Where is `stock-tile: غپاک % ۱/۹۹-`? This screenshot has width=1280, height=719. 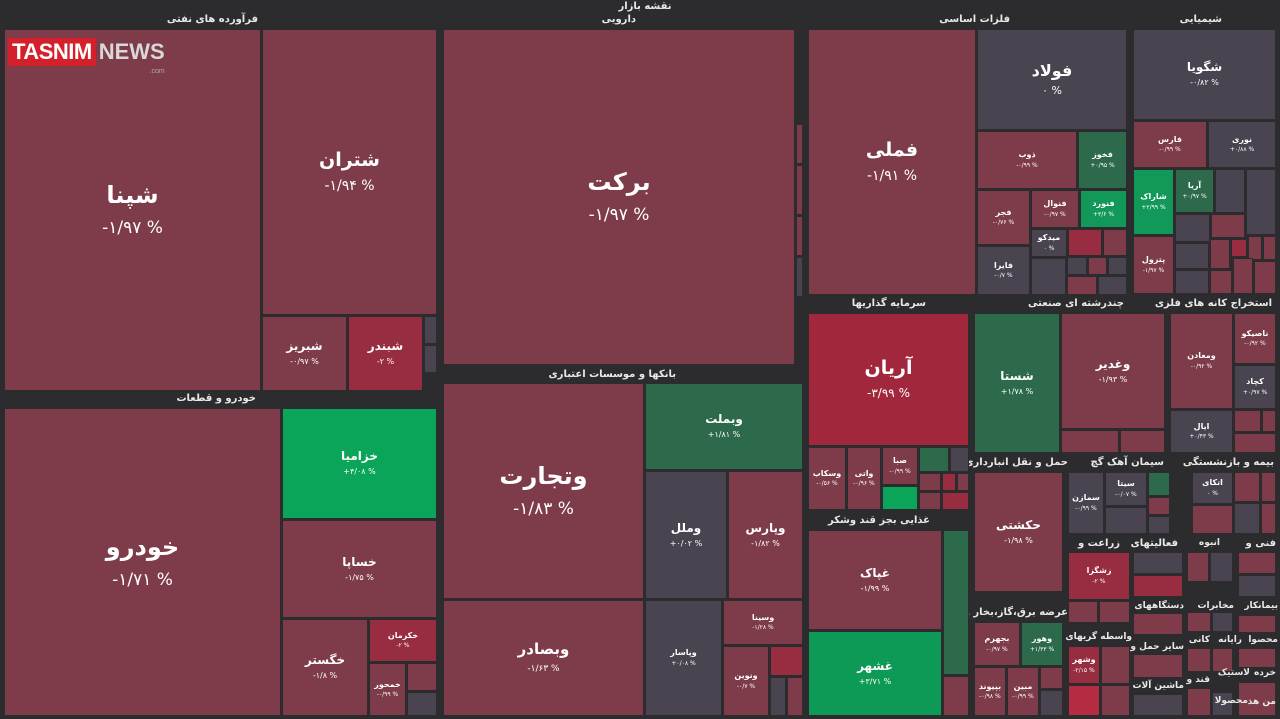
stock-tile: غپاک % ۱/۹۹- is located at coordinates (875, 580).